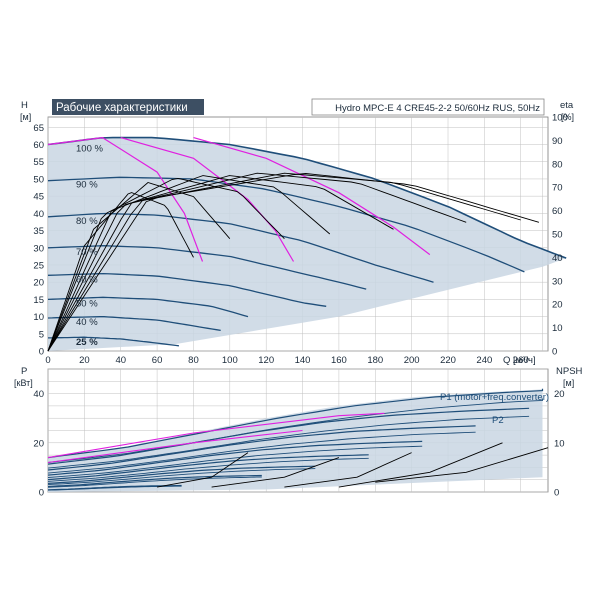 The image size is (600, 600). Describe the element at coordinates (560, 118) in the screenshot. I see `eta-tick-label: 100` at that location.